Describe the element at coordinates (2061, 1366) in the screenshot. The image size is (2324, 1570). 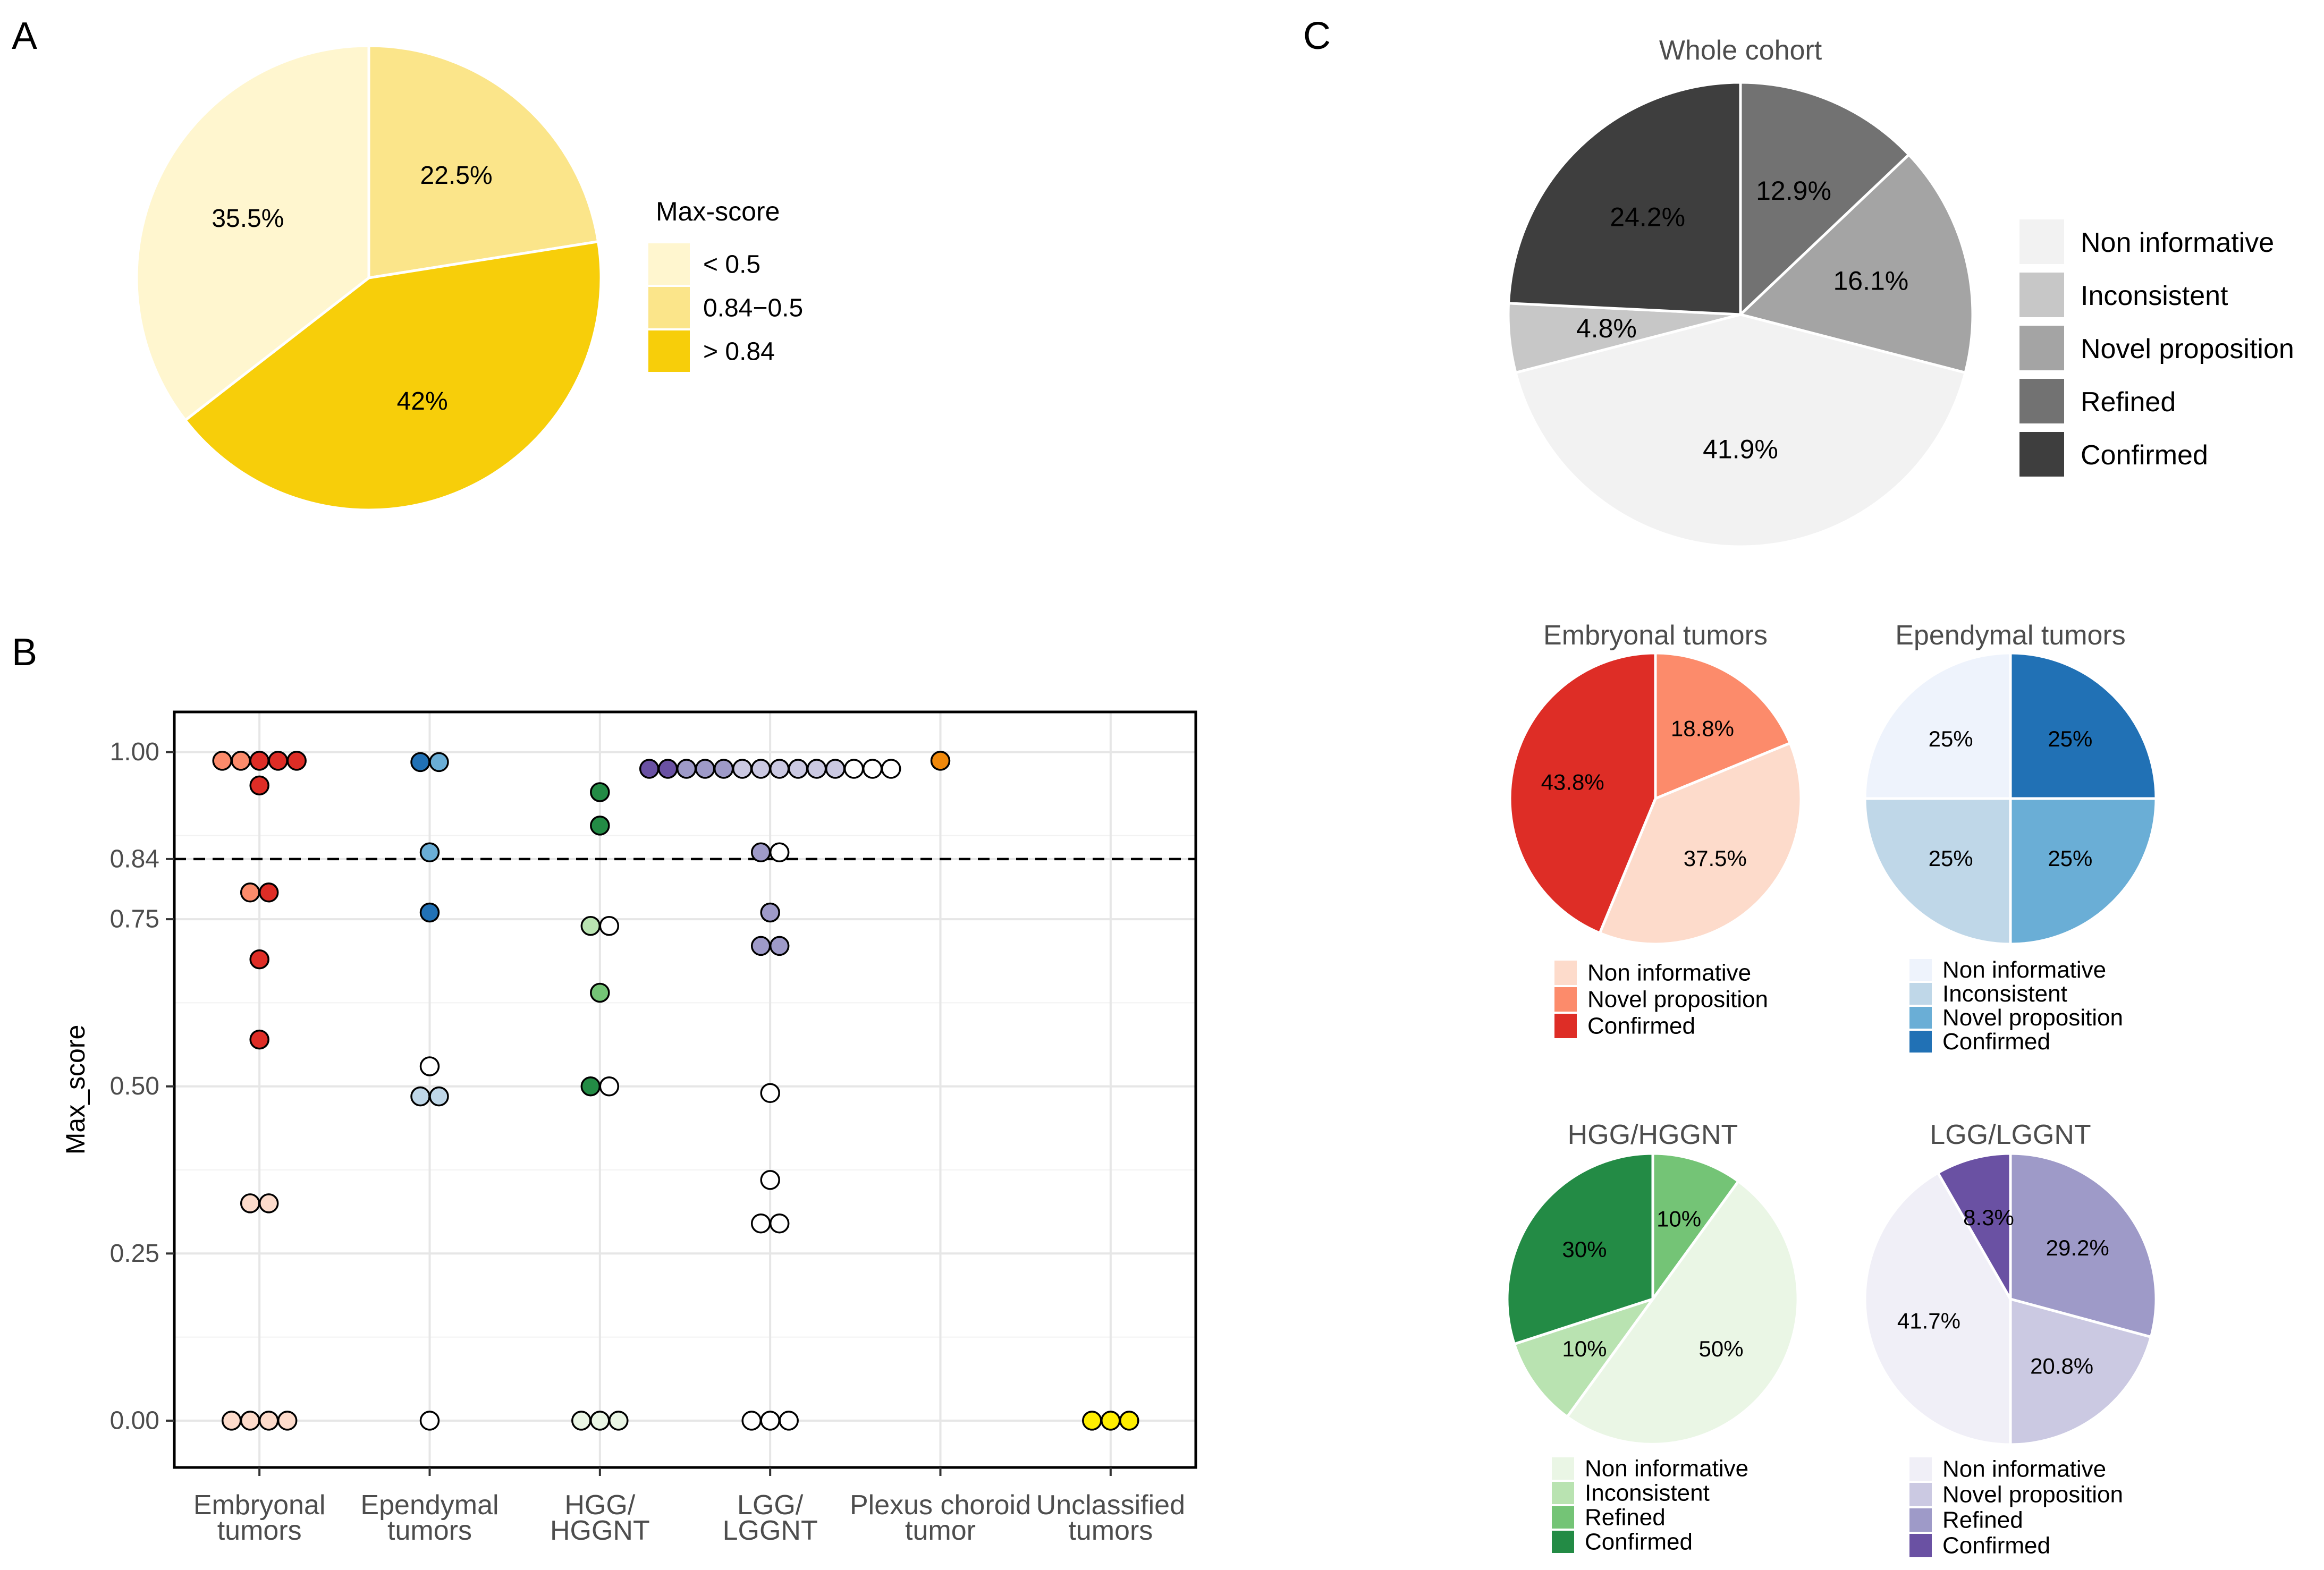
I see `pie-c-lgg-slice-label: 20.8%` at that location.